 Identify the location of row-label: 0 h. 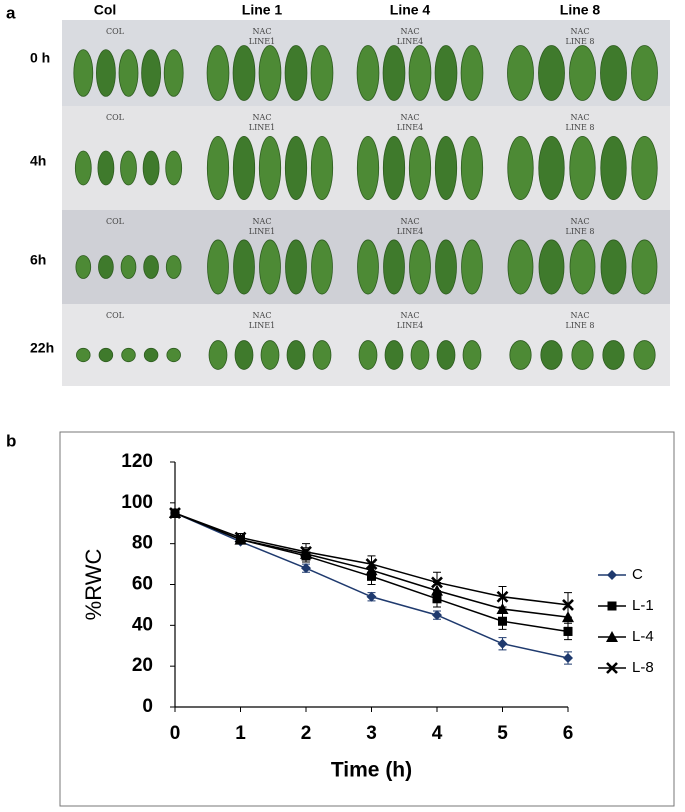
(40, 58).